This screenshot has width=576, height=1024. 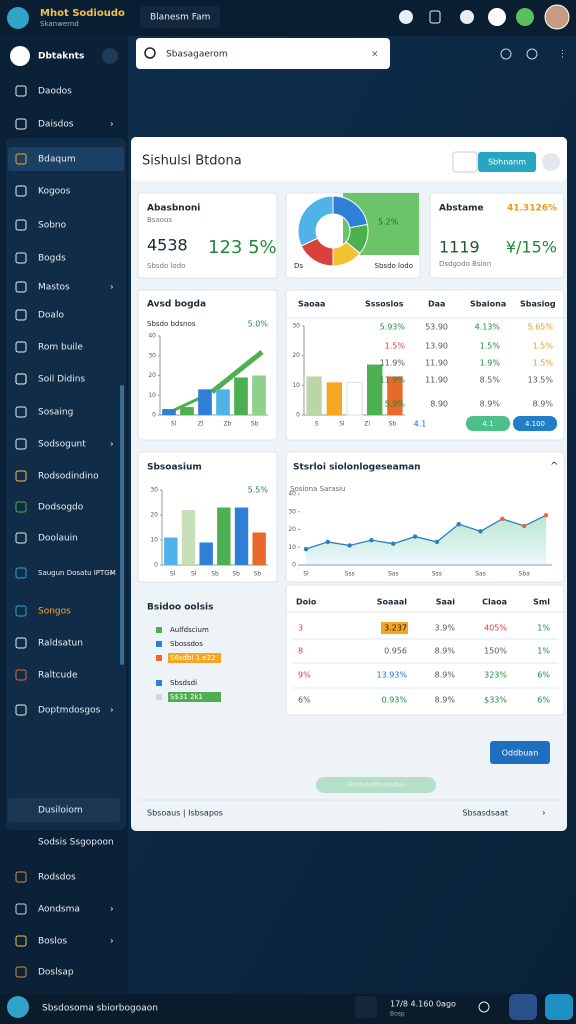 What do you see at coordinates (485, 813) in the screenshot?
I see `footer-right: Sbsasdsaat` at bounding box center [485, 813].